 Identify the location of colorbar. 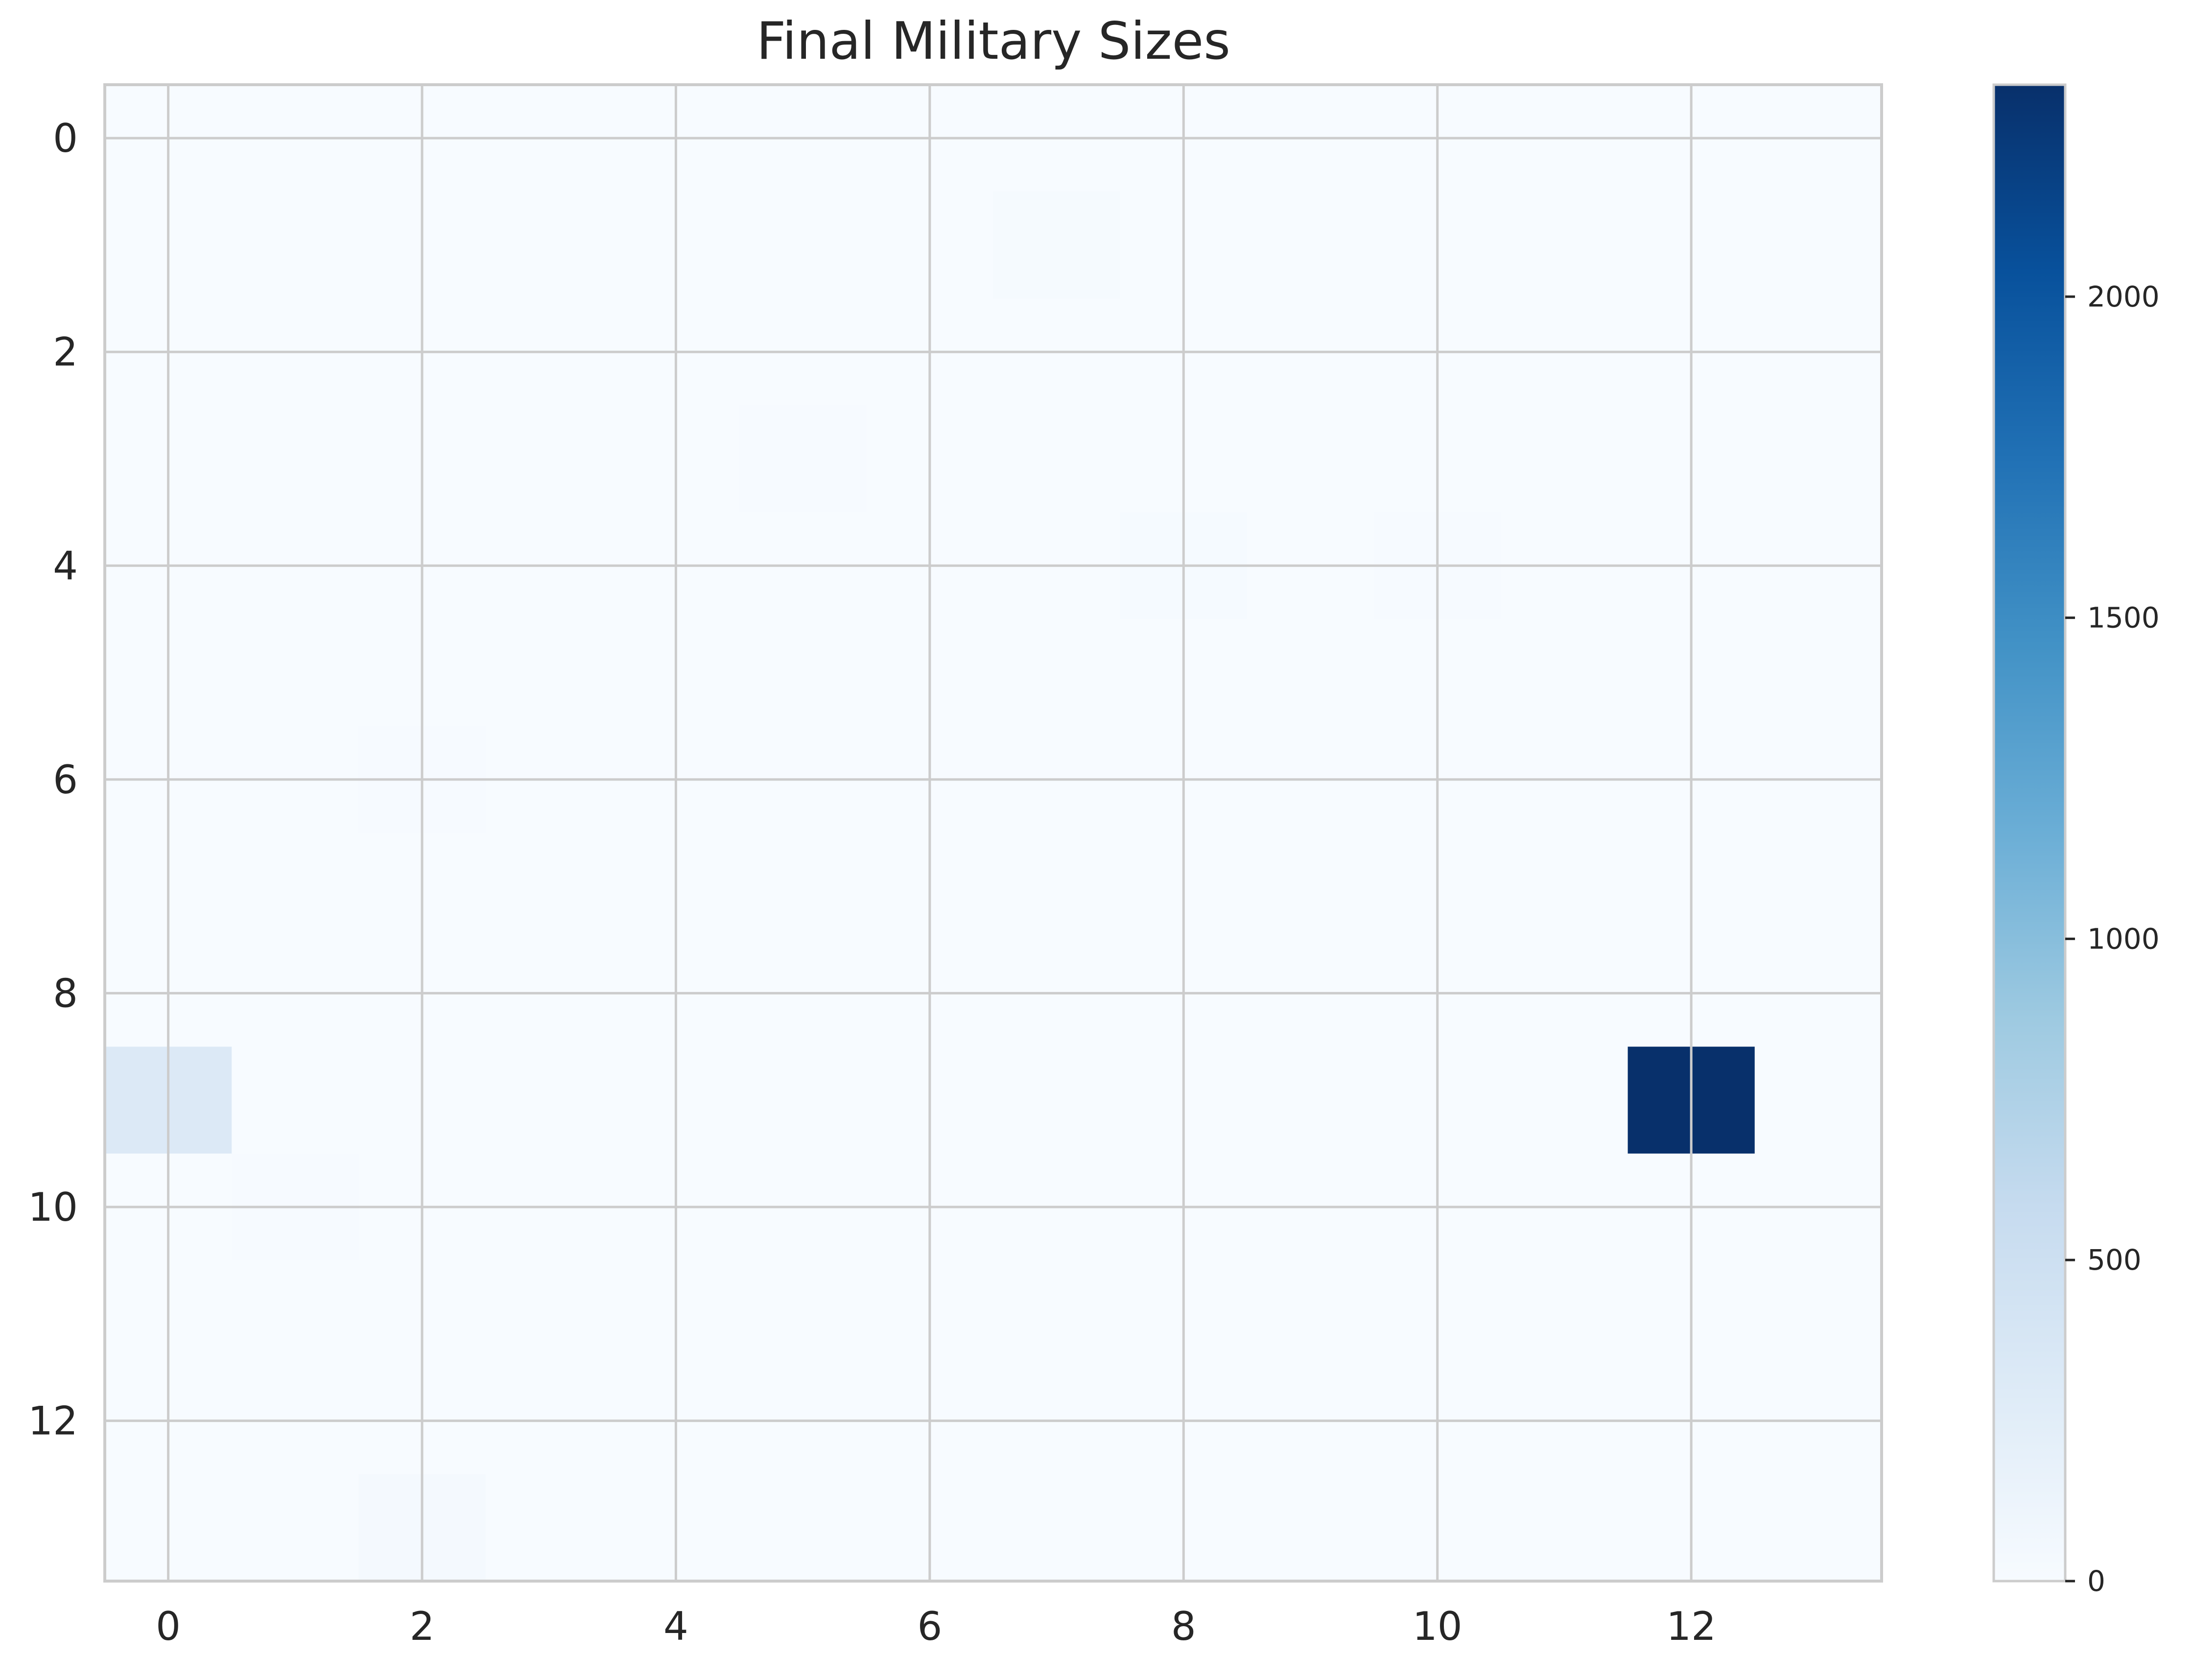
(2030, 833).